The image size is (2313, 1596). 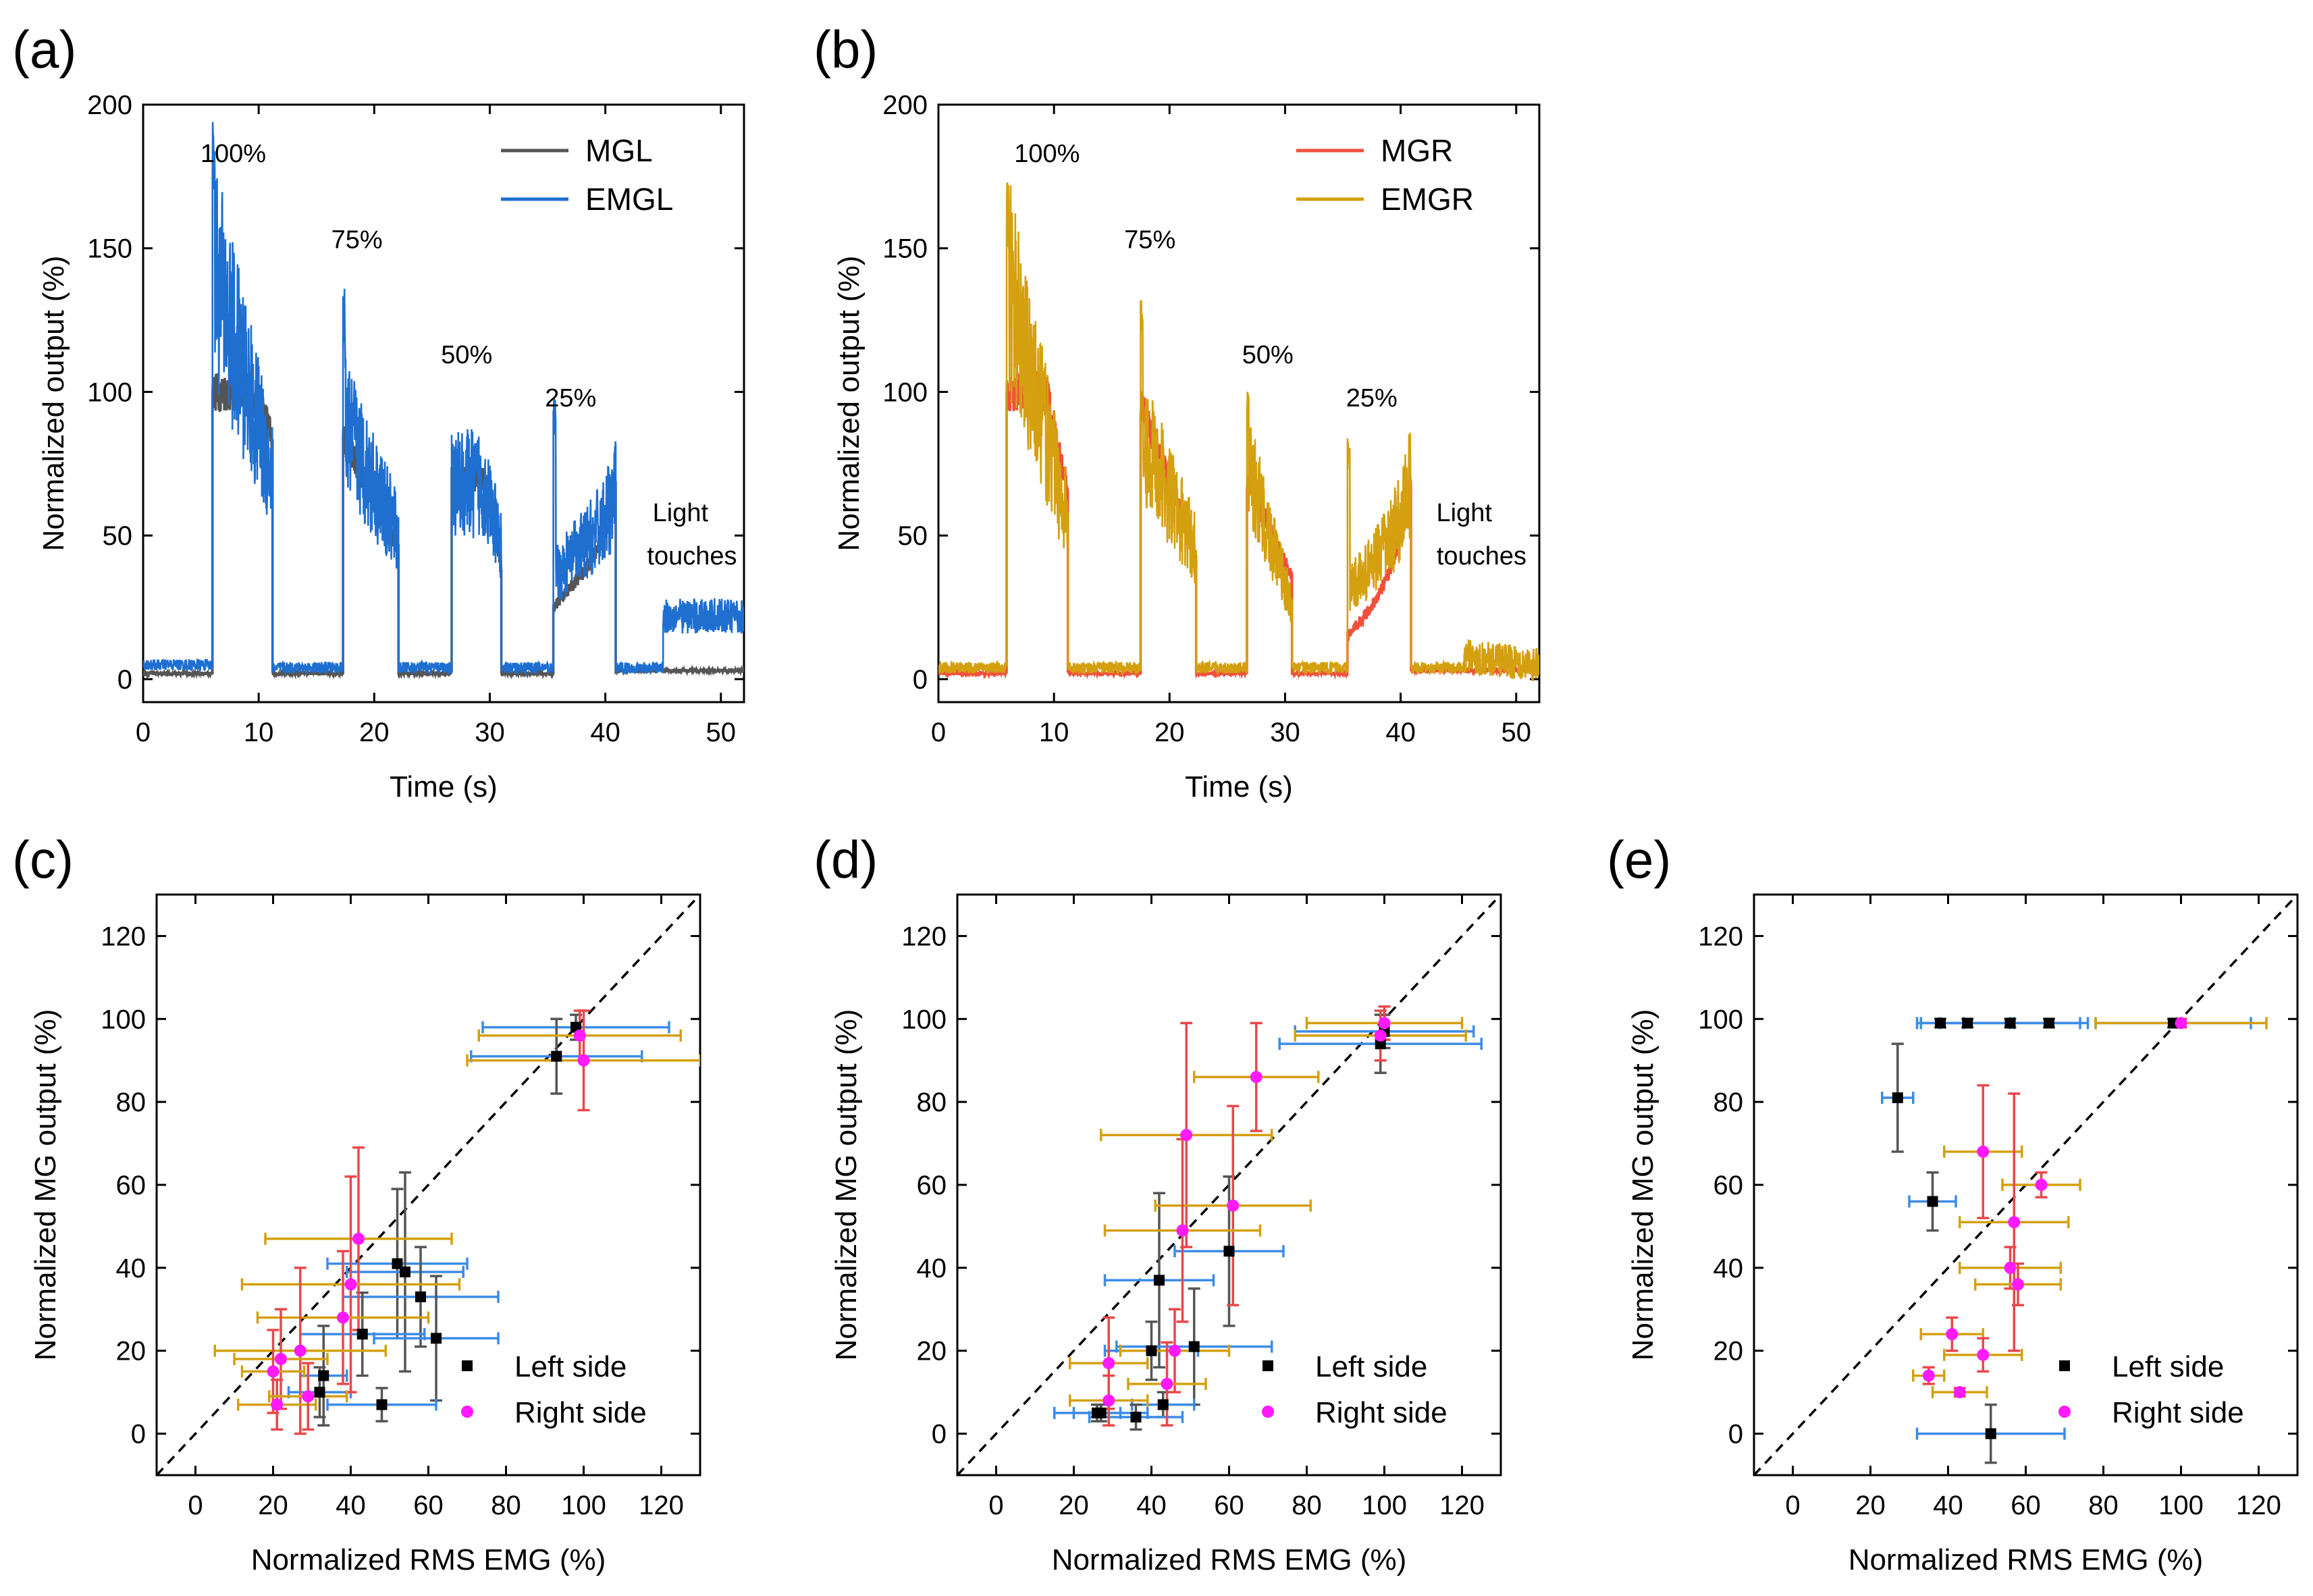 I want to click on x-tick-label: 120, so click(x=662, y=1505).